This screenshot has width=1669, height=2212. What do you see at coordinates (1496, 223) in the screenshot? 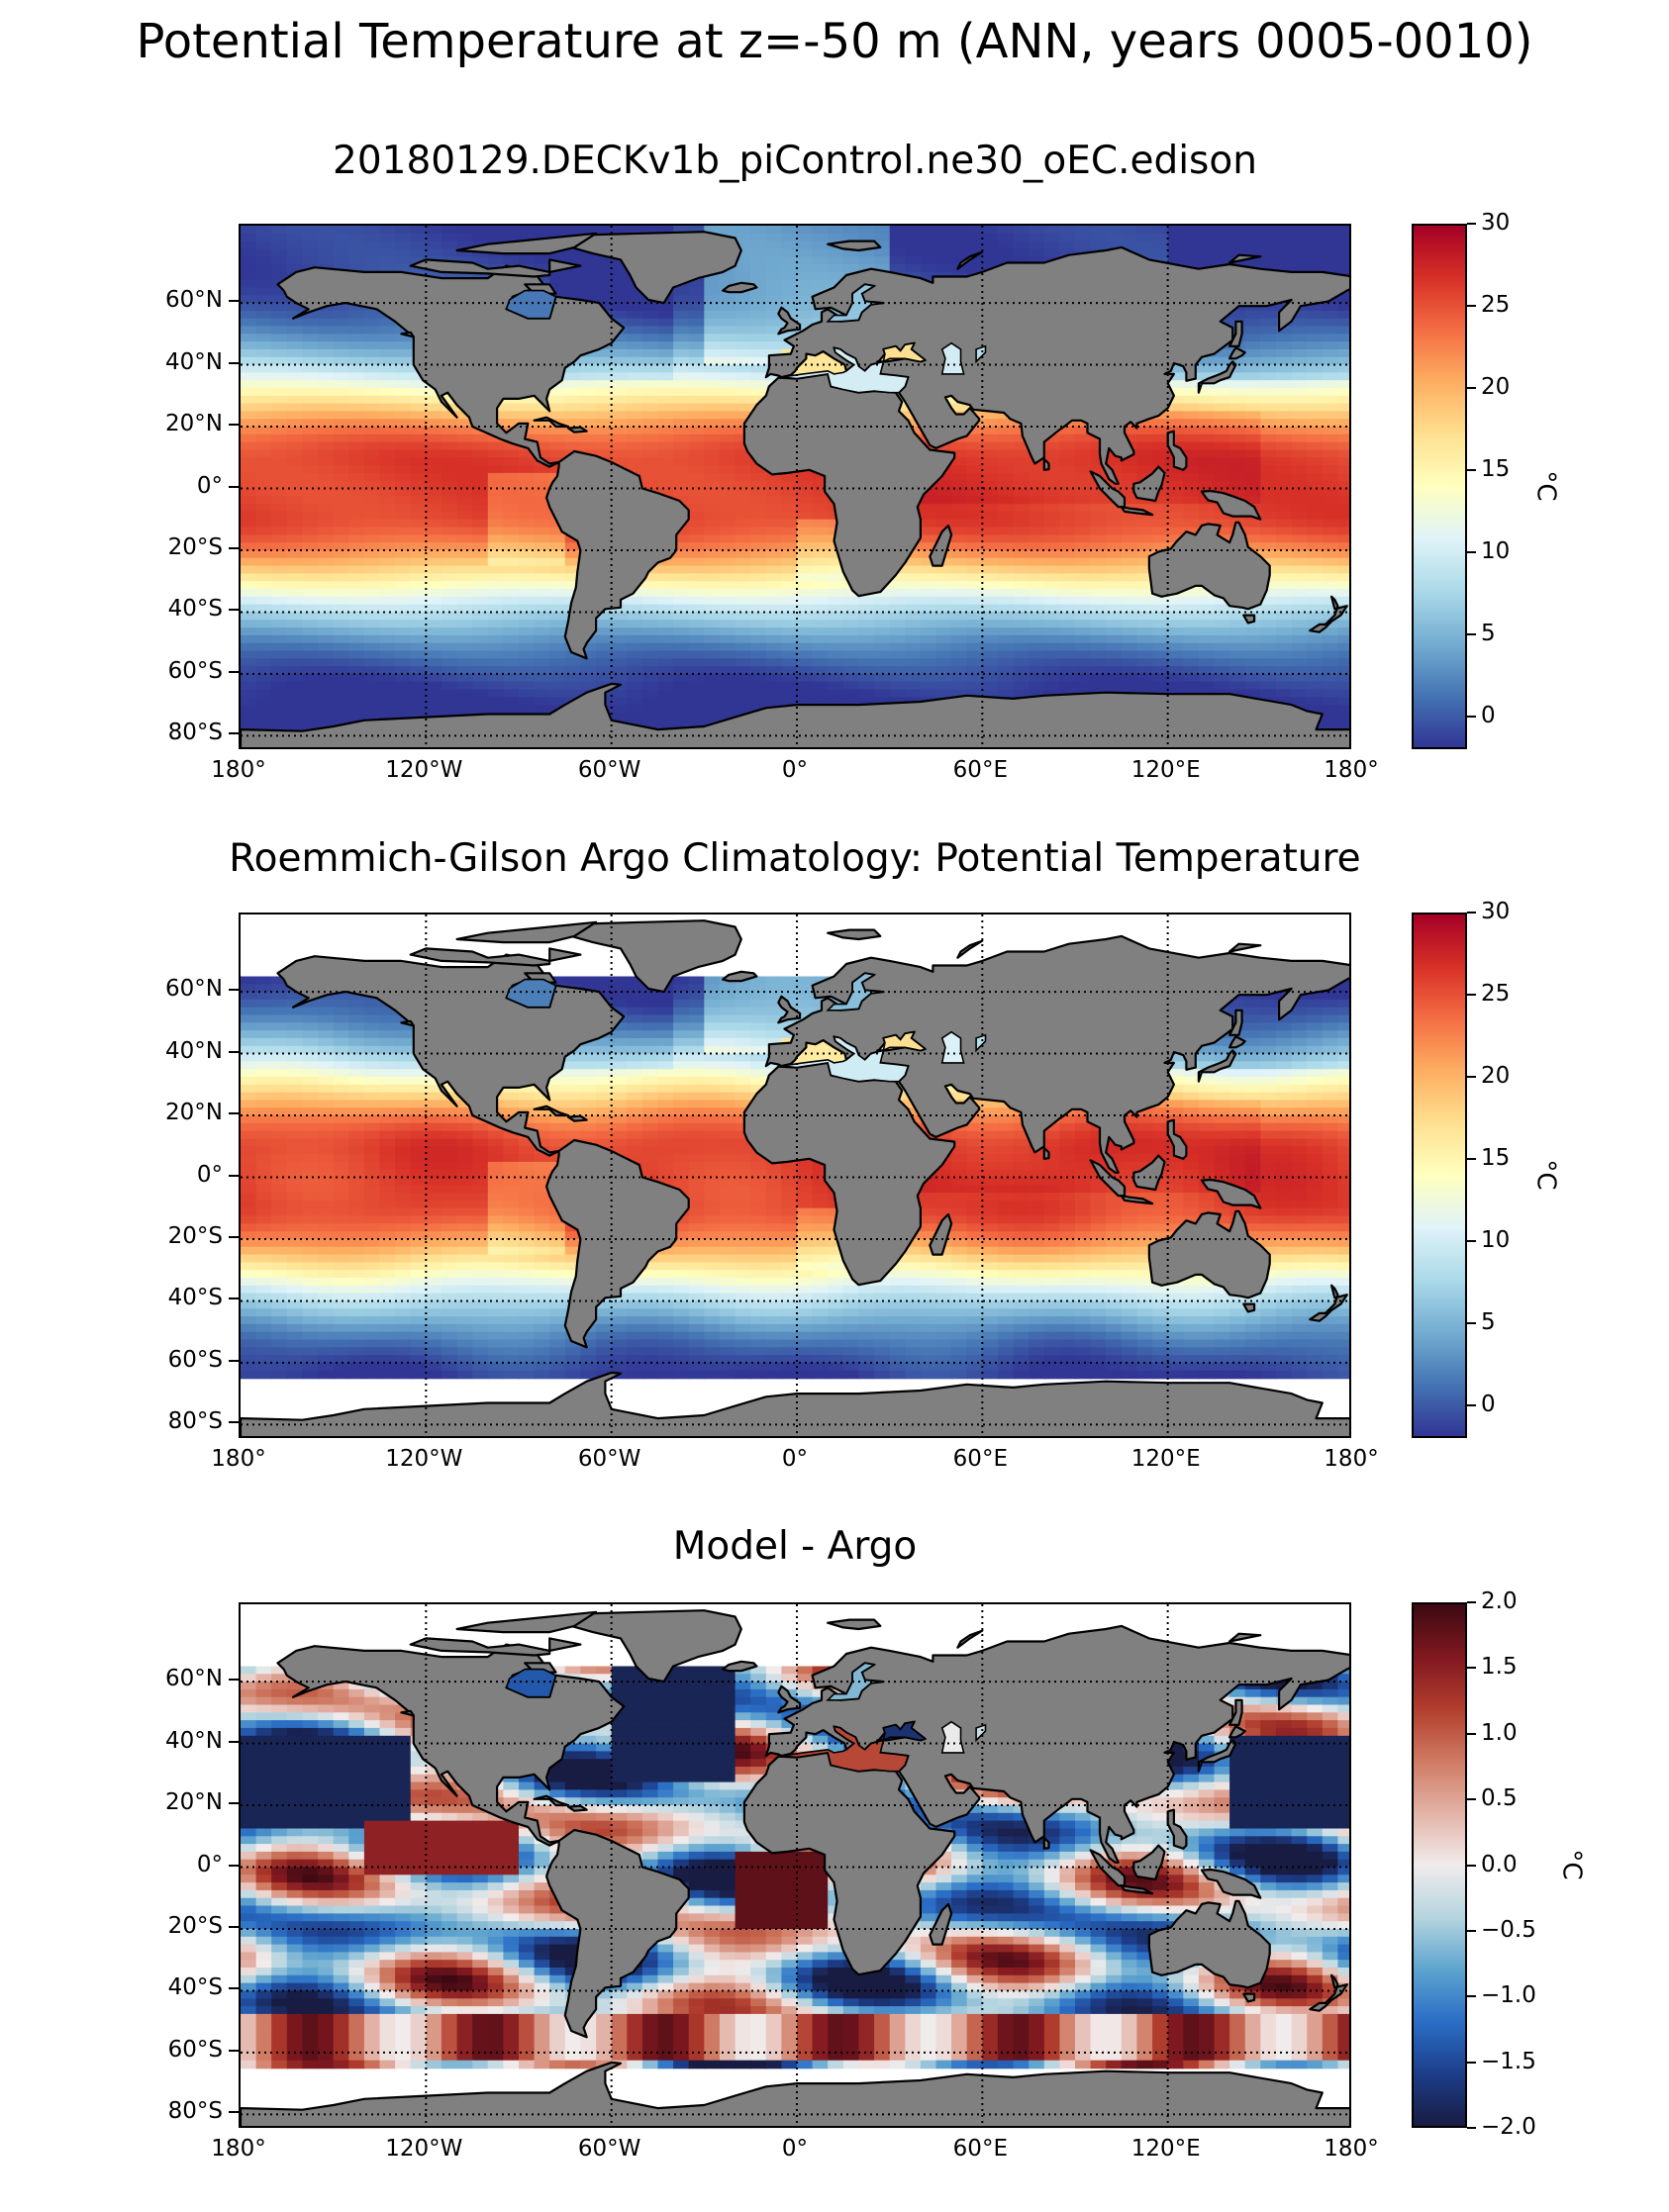
I see `colorbar-tick-label: 30` at bounding box center [1496, 223].